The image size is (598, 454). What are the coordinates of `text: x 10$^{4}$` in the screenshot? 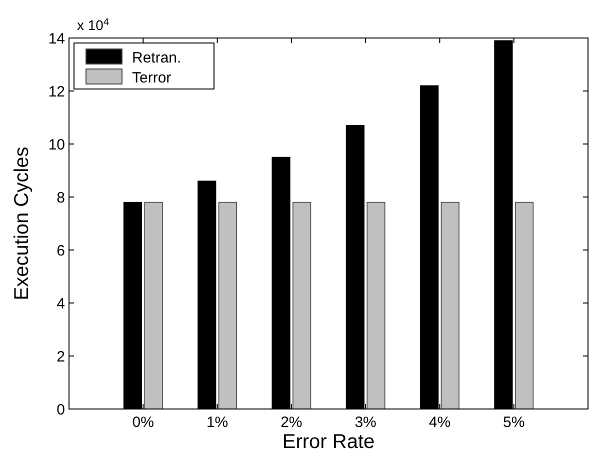 It's located at (93, 24).